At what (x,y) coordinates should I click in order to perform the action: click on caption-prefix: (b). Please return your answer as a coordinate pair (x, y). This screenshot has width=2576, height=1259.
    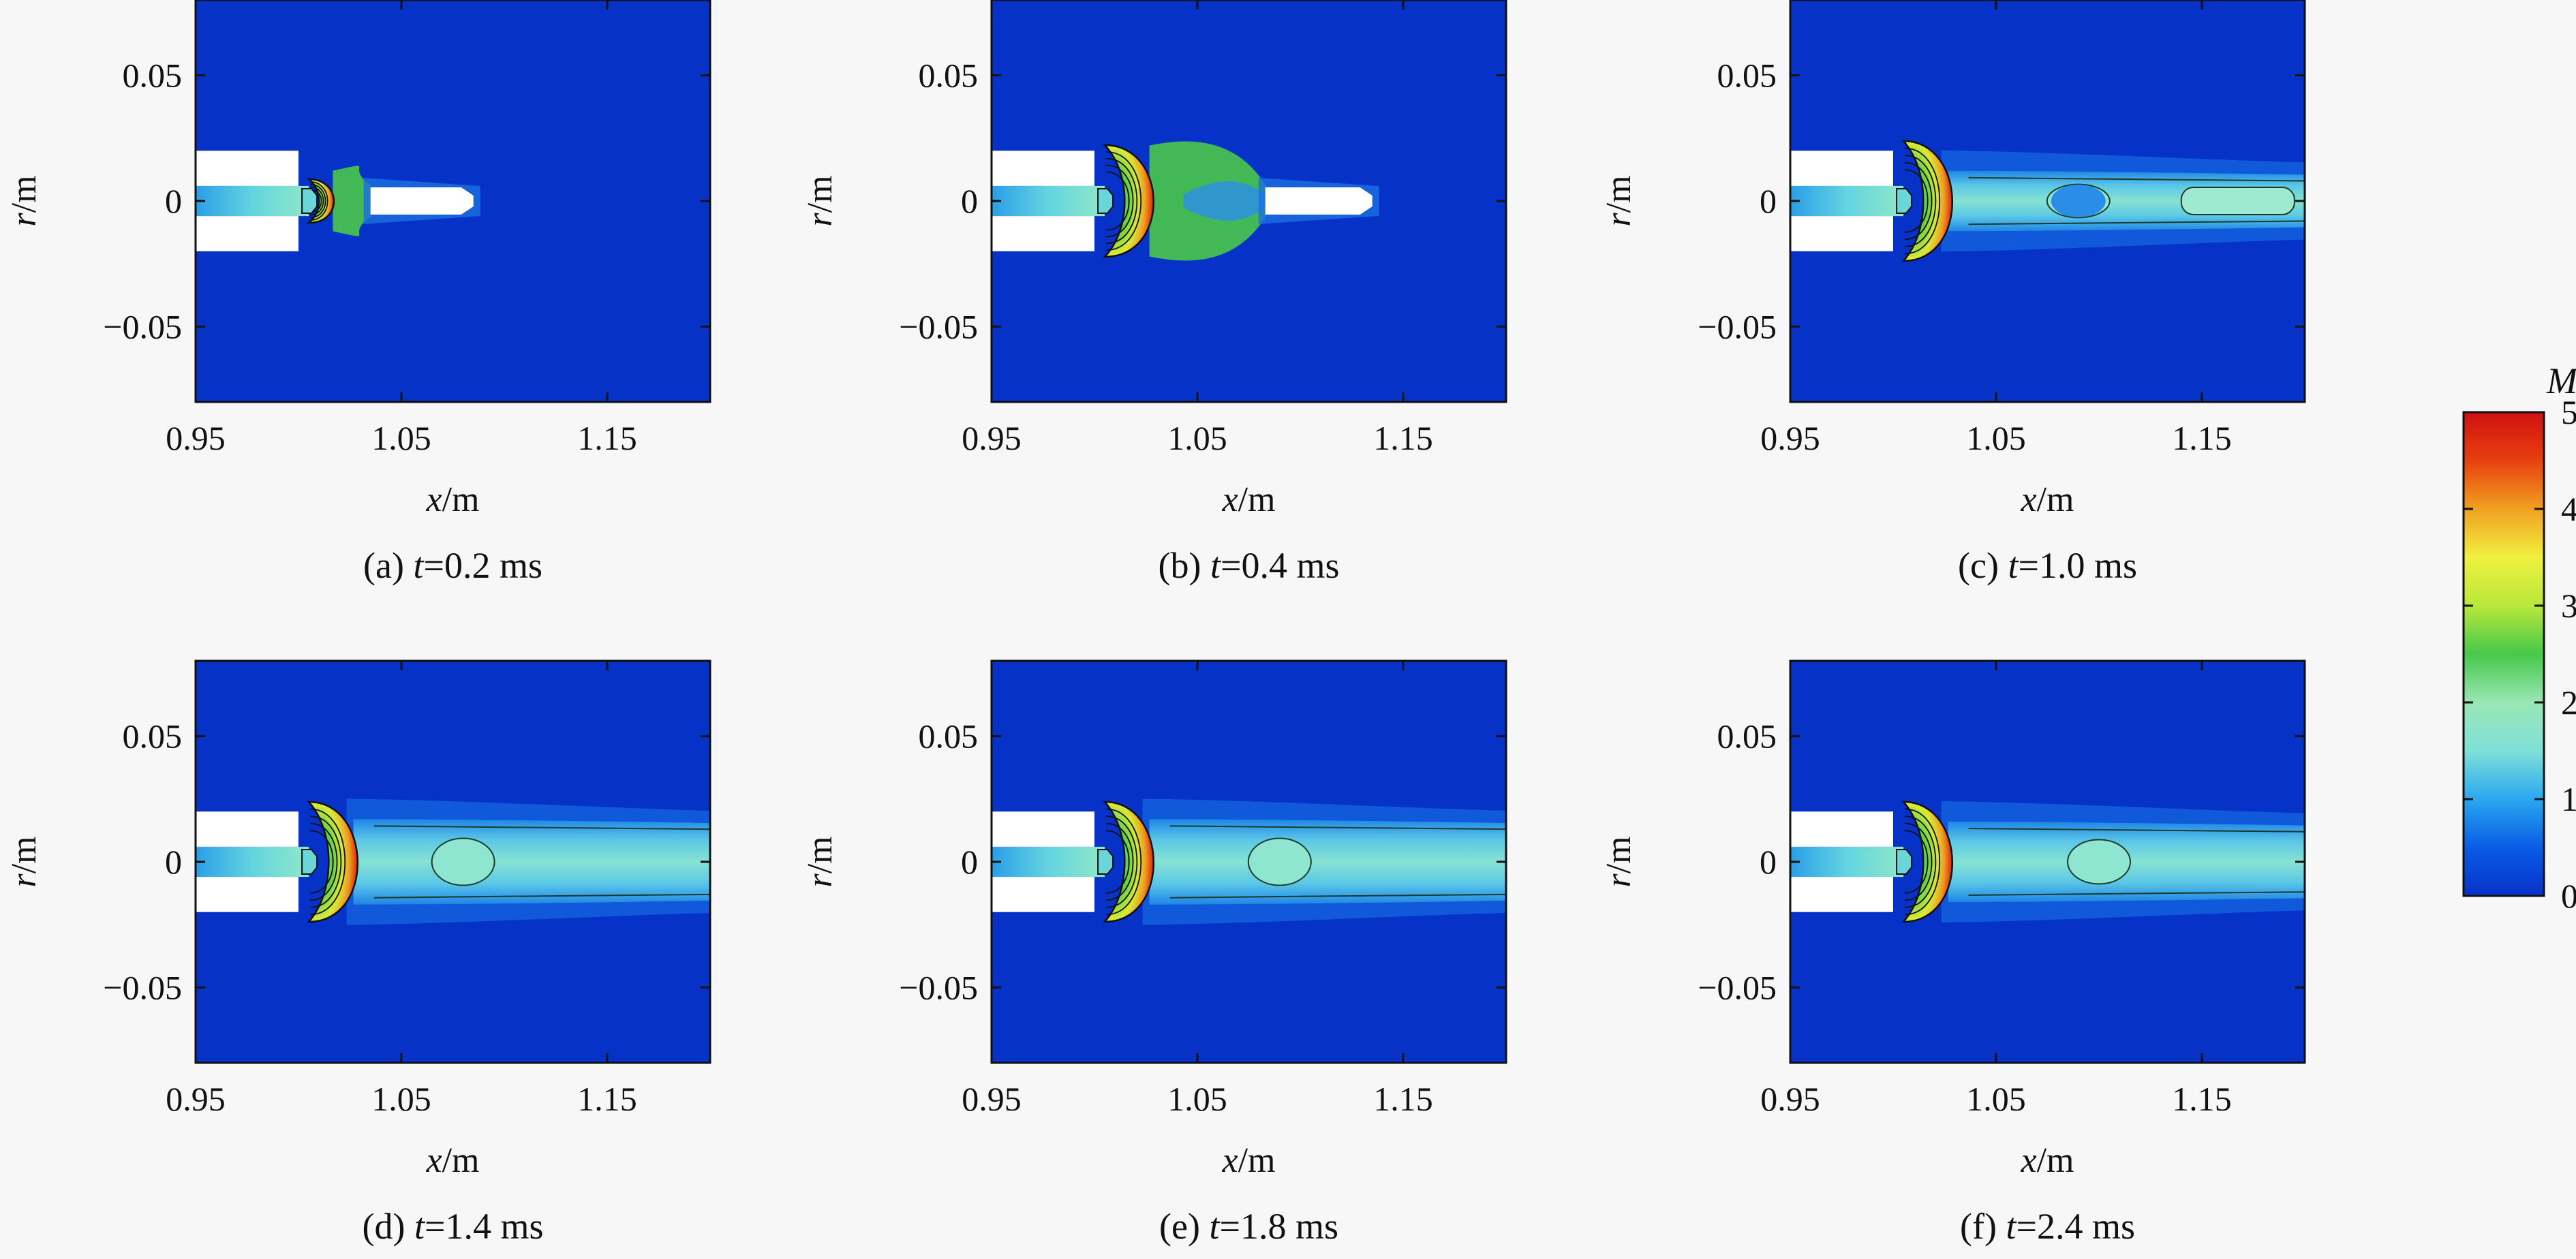
    Looking at the image, I should click on (1184, 565).